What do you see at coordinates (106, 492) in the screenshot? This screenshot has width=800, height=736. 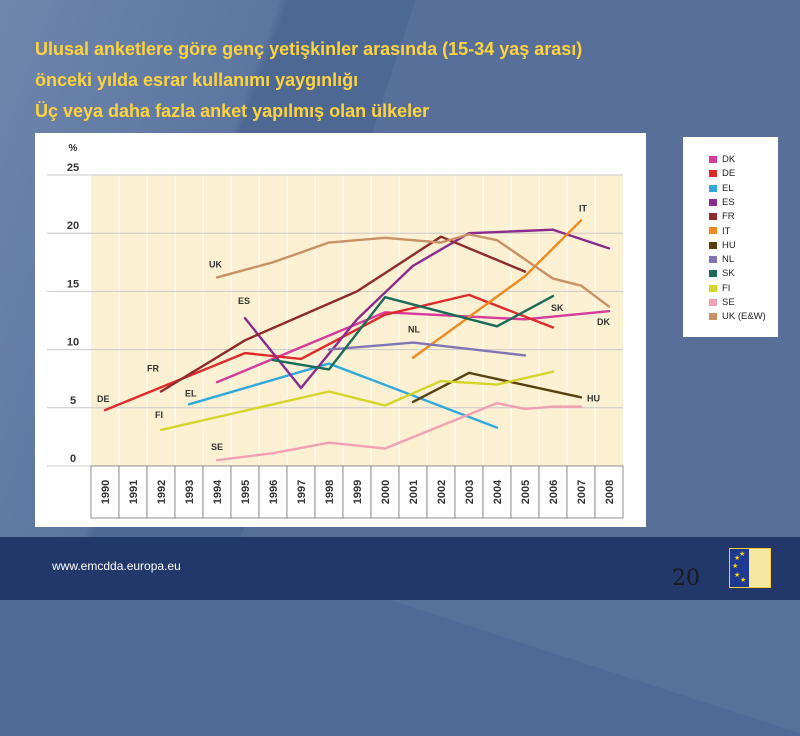 I see `x-tick-label: 1990` at bounding box center [106, 492].